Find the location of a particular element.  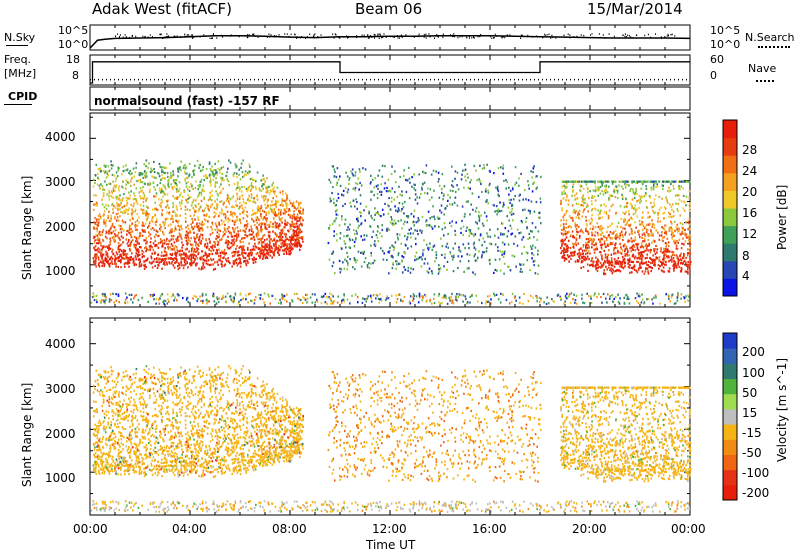

power-colorbar-segment is located at coordinates (730, 269).